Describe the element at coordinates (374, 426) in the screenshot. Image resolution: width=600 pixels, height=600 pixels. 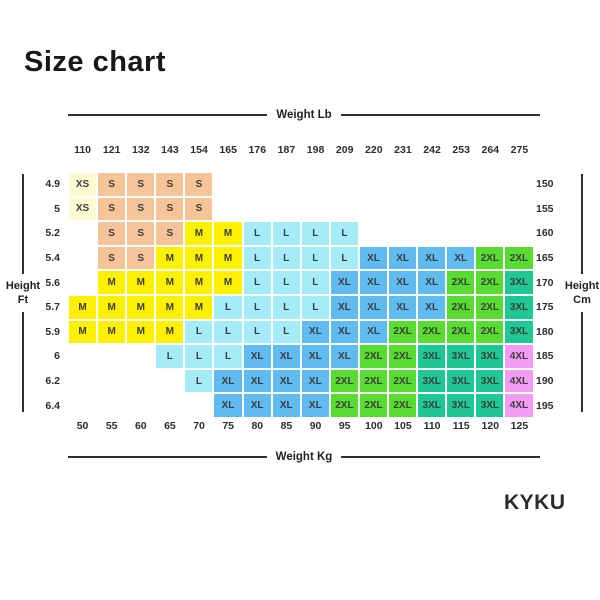
I see `weight-kg-tick: 100` at that location.